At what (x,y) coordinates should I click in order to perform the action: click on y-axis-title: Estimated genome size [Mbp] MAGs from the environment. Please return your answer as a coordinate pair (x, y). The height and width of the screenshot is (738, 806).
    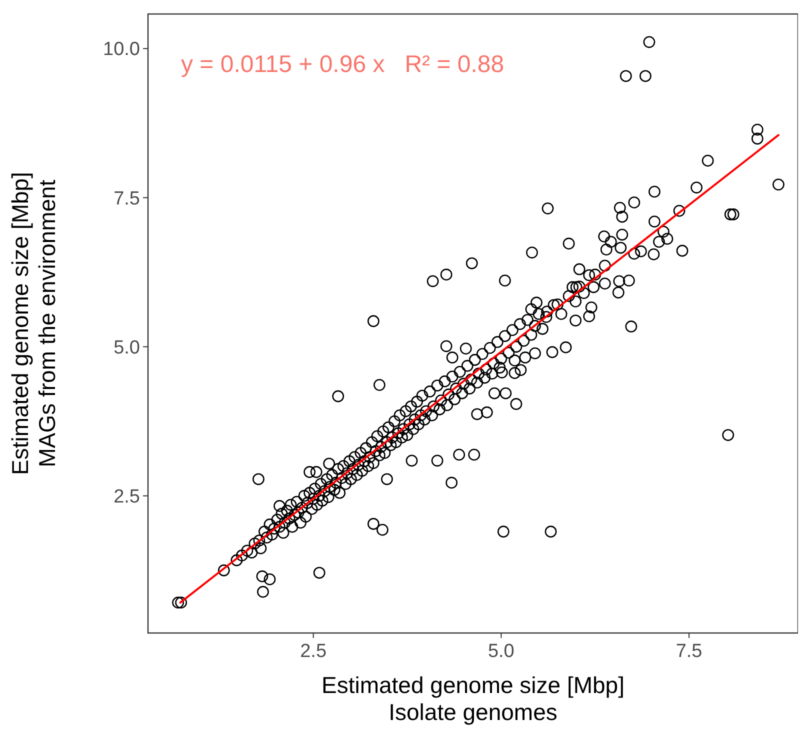
    Looking at the image, I should click on (33, 323).